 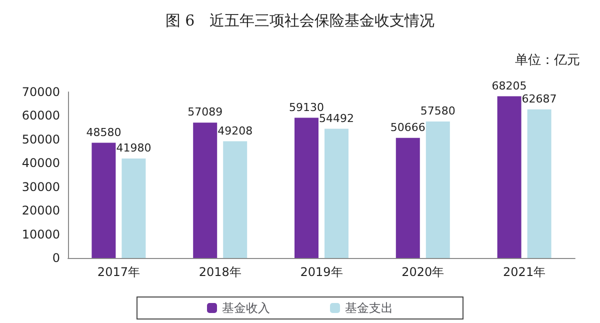 What do you see at coordinates (539, 99) in the screenshot?
I see `data-label: 62687` at bounding box center [539, 99].